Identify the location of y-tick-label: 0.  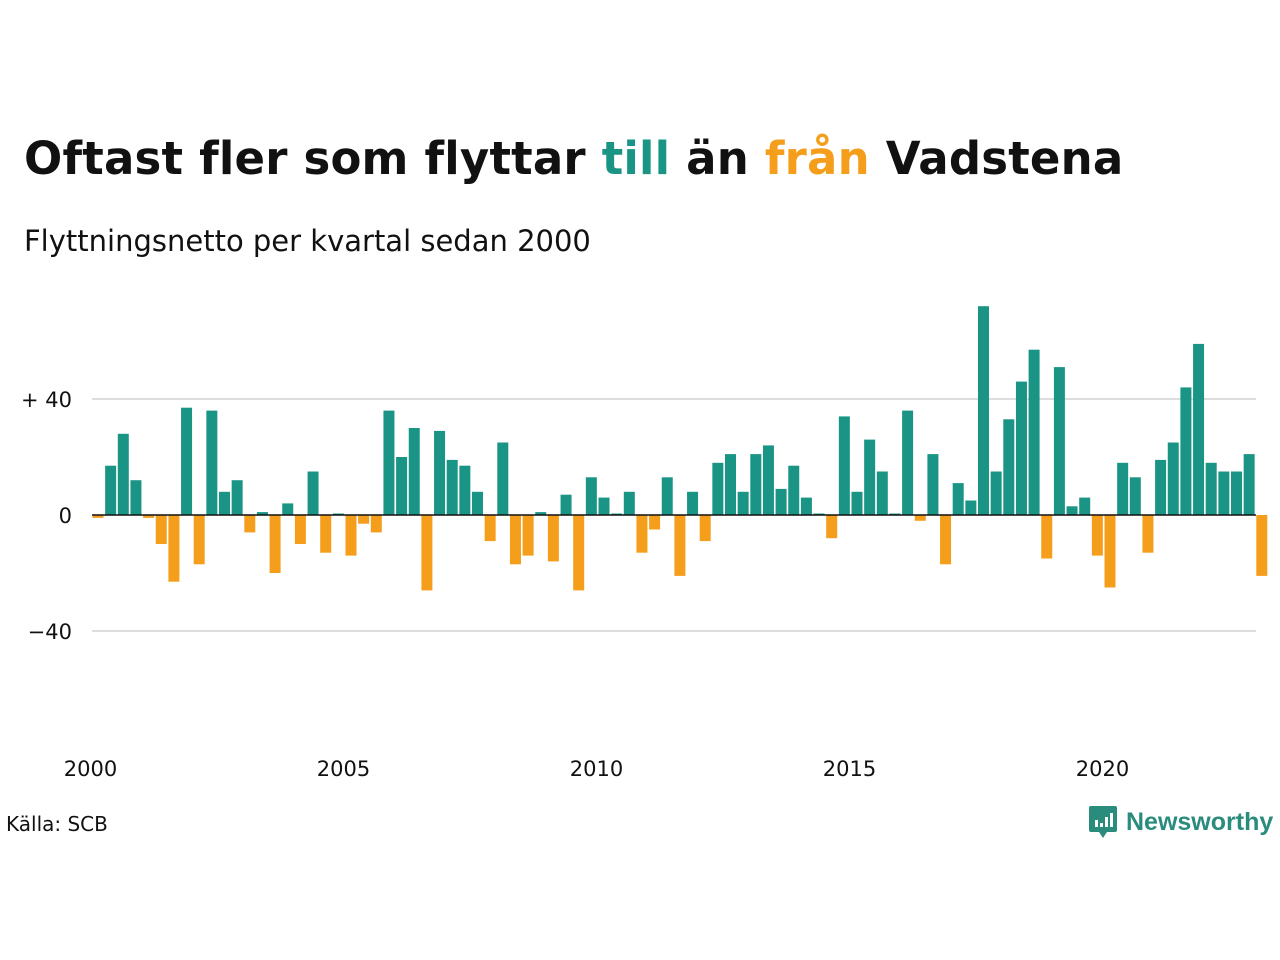
(65, 516).